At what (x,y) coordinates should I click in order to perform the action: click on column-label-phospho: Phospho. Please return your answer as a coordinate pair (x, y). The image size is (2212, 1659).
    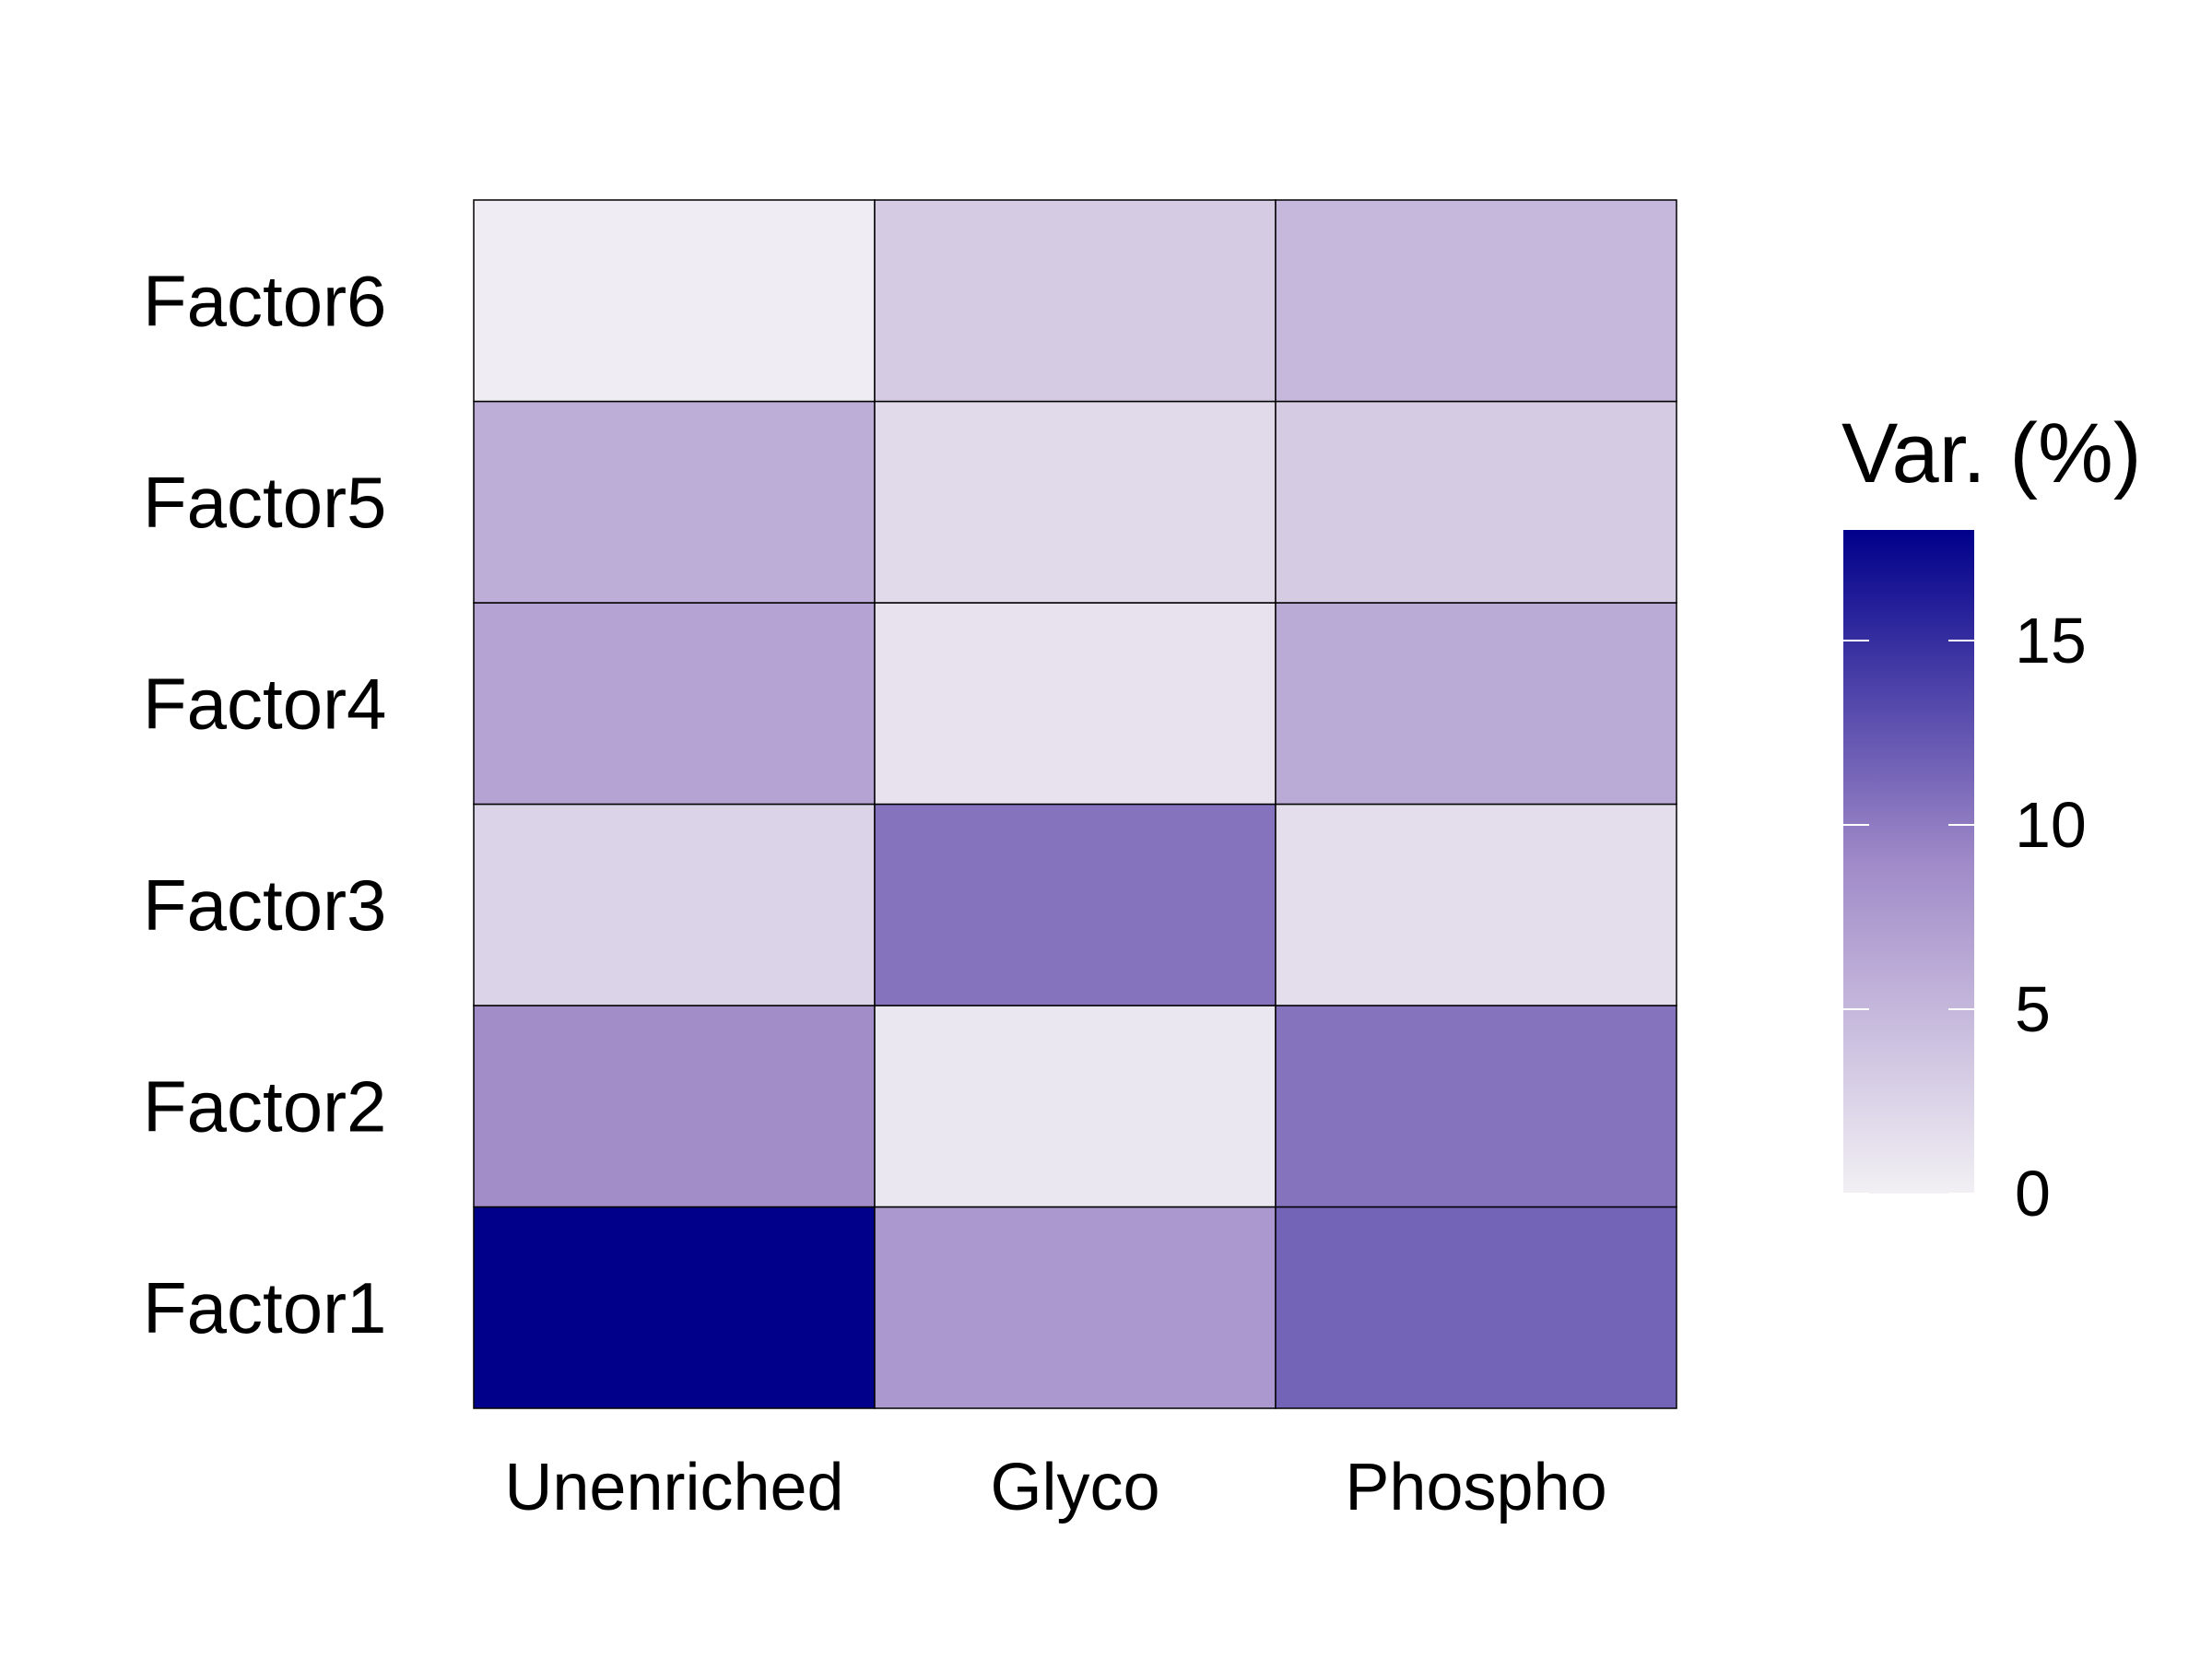
    Looking at the image, I should click on (1475, 1487).